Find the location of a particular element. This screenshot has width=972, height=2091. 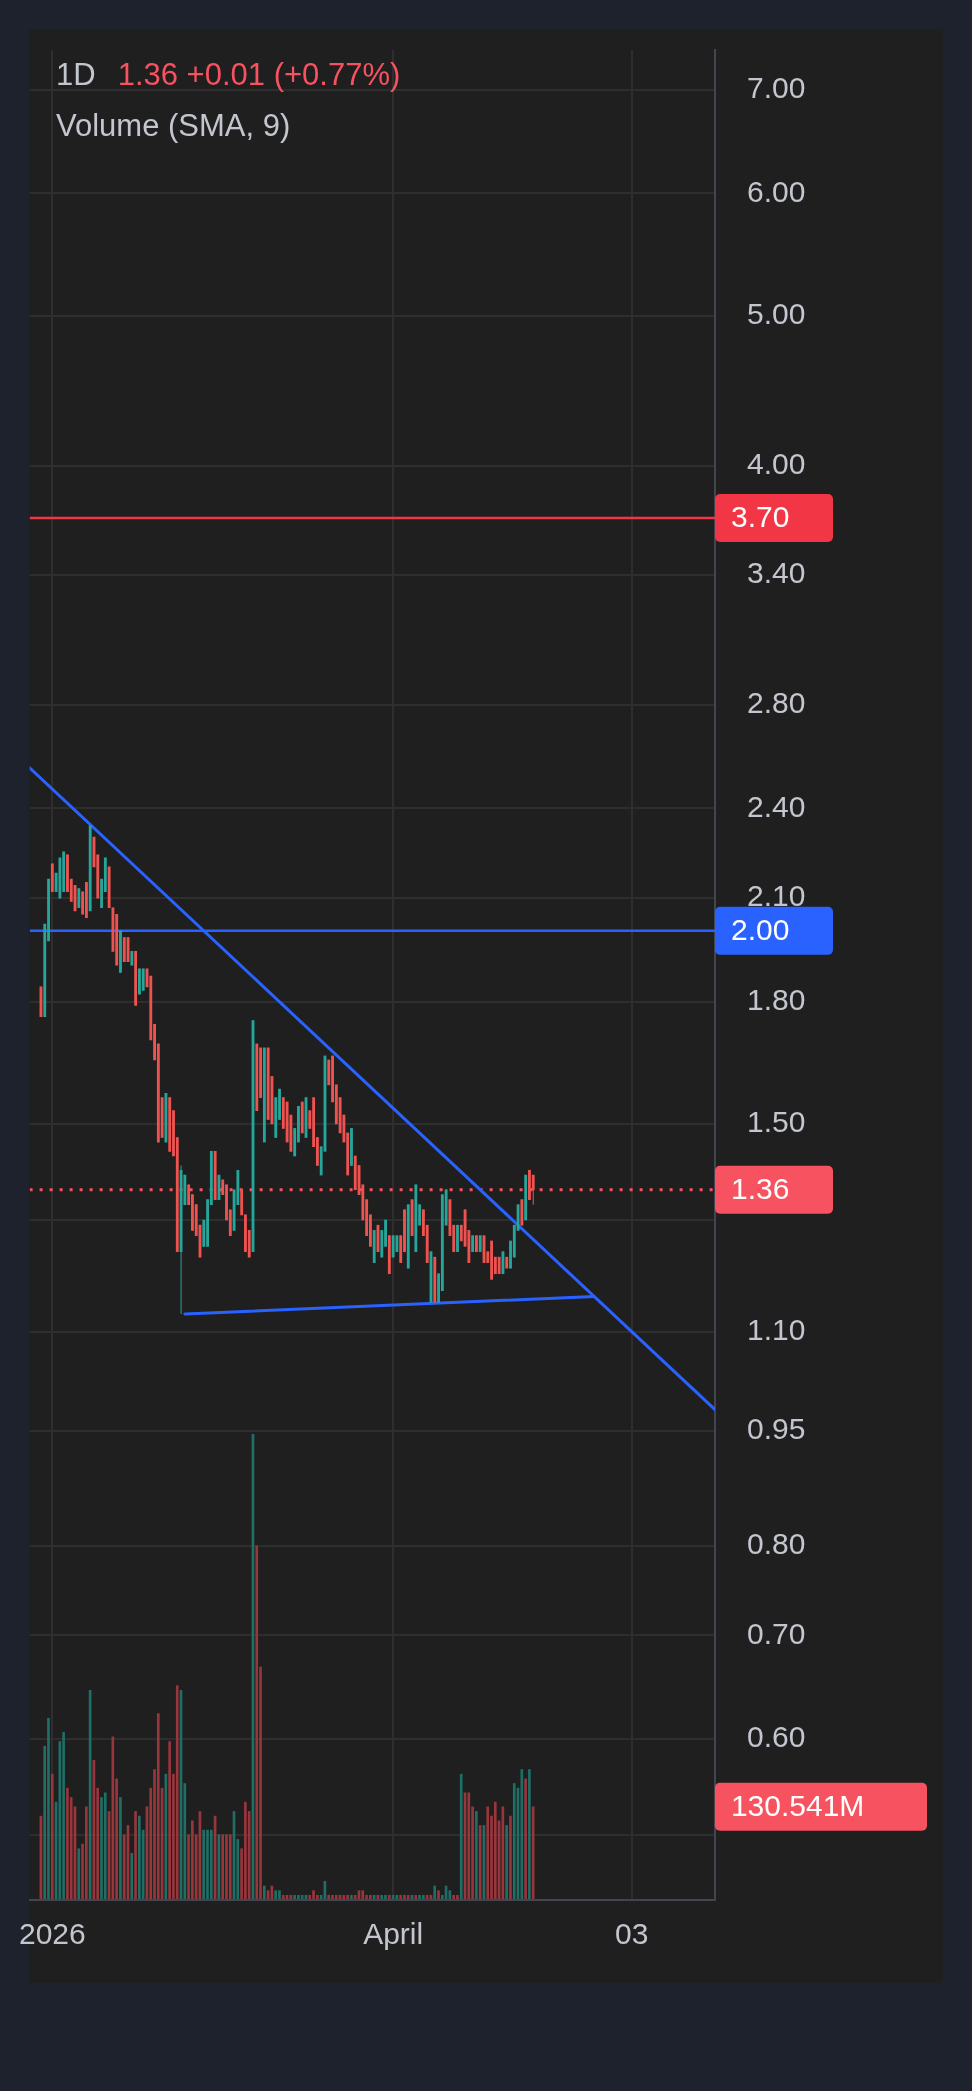

ref-line-label: 2.00 is located at coordinates (760, 930).